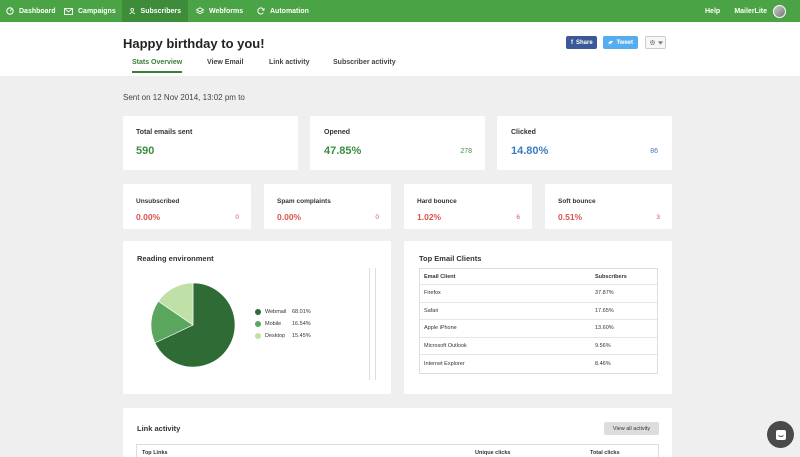  I want to click on stat-opened-label: Opened, so click(337, 132).